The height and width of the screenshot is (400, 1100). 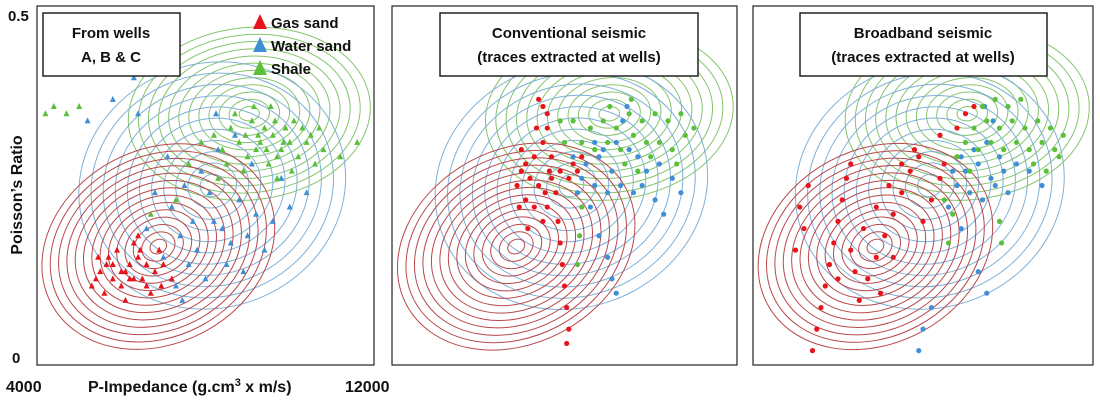 What do you see at coordinates (568, 57) in the screenshot?
I see `panel-2-title-line-2: (traces extracted at wells)` at bounding box center [568, 57].